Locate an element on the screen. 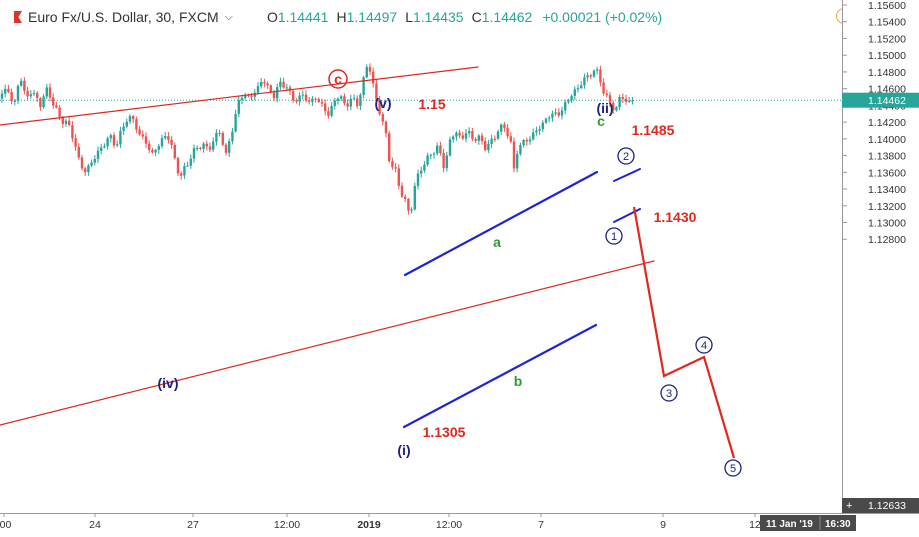 This screenshot has height=537, width=919. cursor-price-badge is located at coordinates (880, 505).